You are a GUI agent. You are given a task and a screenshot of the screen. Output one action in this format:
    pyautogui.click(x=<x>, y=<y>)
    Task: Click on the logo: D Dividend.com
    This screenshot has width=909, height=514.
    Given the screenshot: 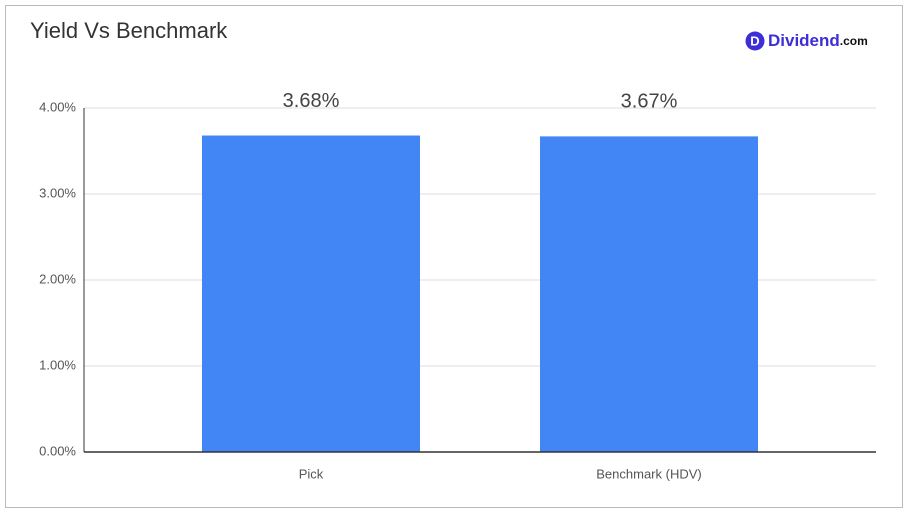 What is the action you would take?
    pyautogui.click(x=806, y=41)
    